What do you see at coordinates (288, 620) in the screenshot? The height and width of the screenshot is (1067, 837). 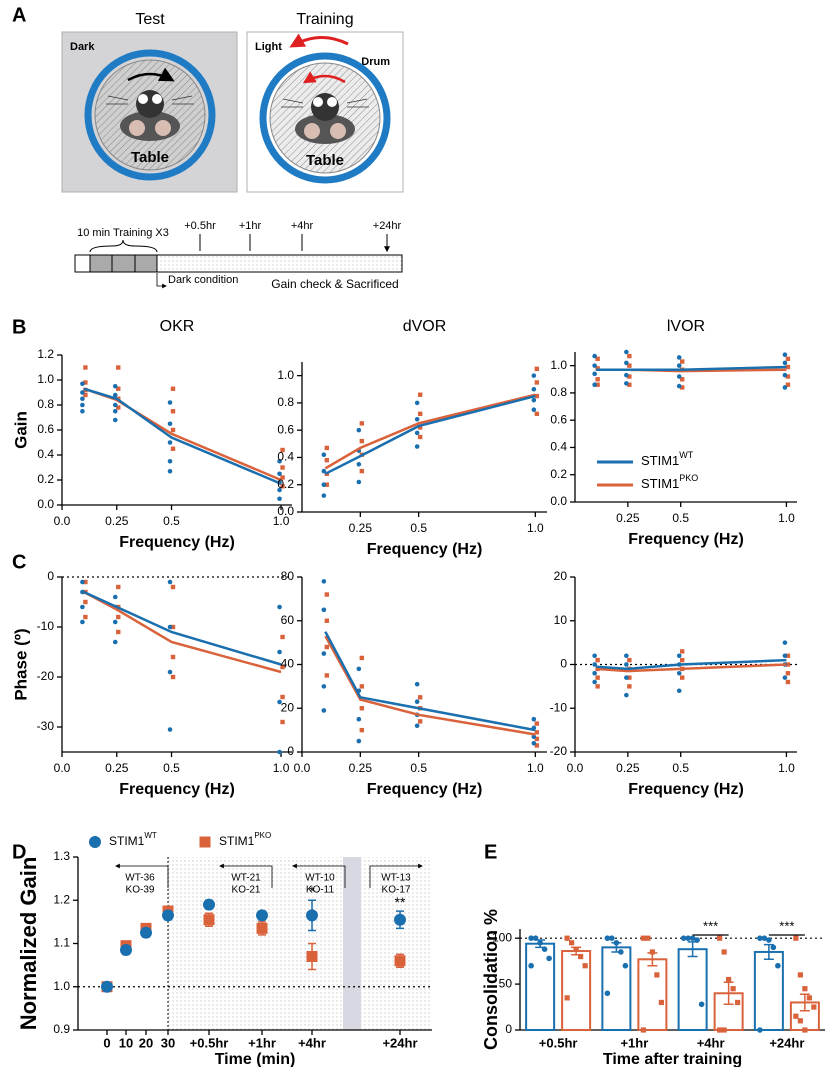 I see `y-tick-label: 60` at bounding box center [288, 620].